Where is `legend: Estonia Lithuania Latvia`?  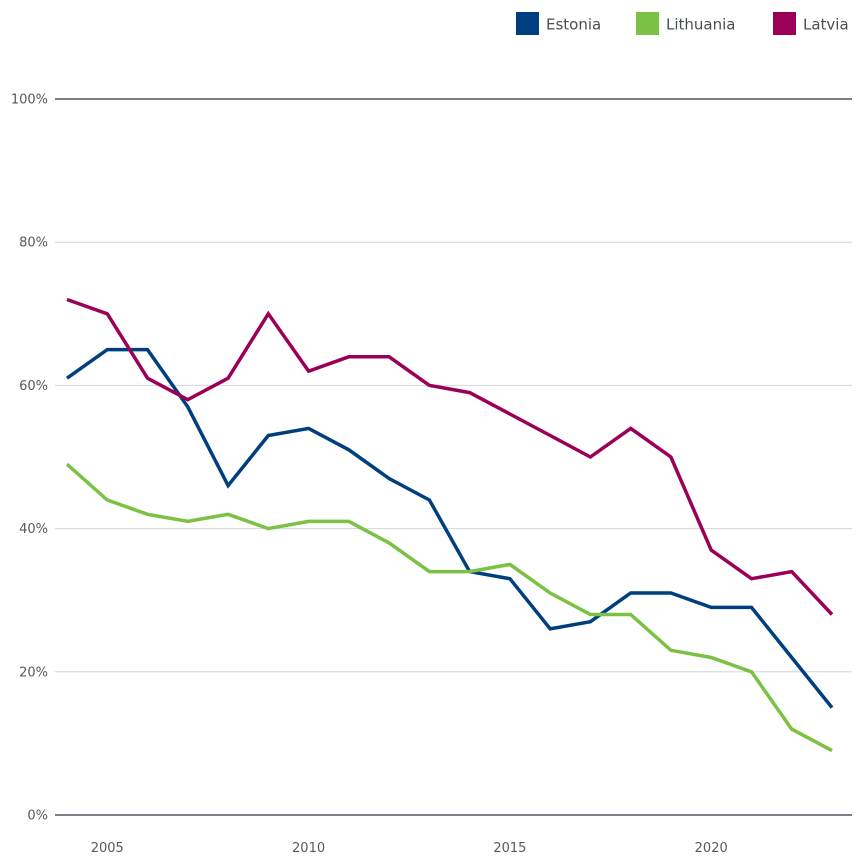 legend: Estonia Lithuania Latvia is located at coordinates (682, 23).